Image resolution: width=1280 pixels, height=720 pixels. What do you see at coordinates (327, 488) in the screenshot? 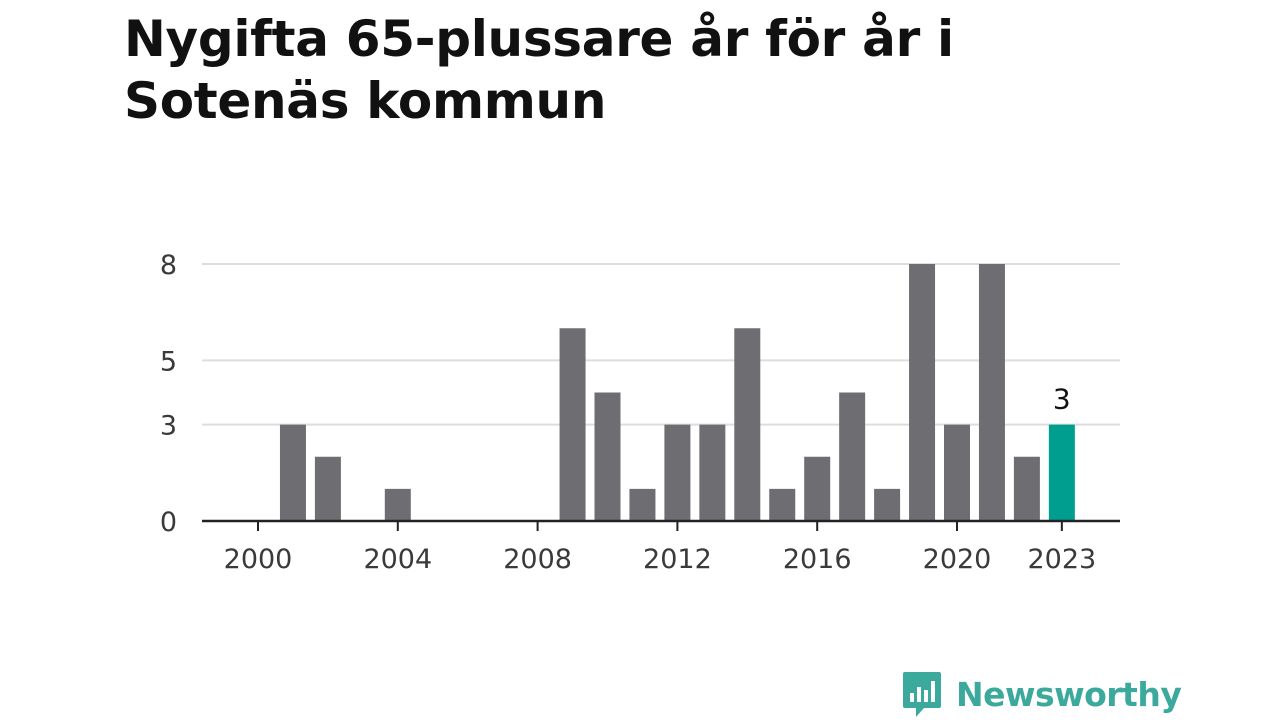
I see `bar-2002` at bounding box center [327, 488].